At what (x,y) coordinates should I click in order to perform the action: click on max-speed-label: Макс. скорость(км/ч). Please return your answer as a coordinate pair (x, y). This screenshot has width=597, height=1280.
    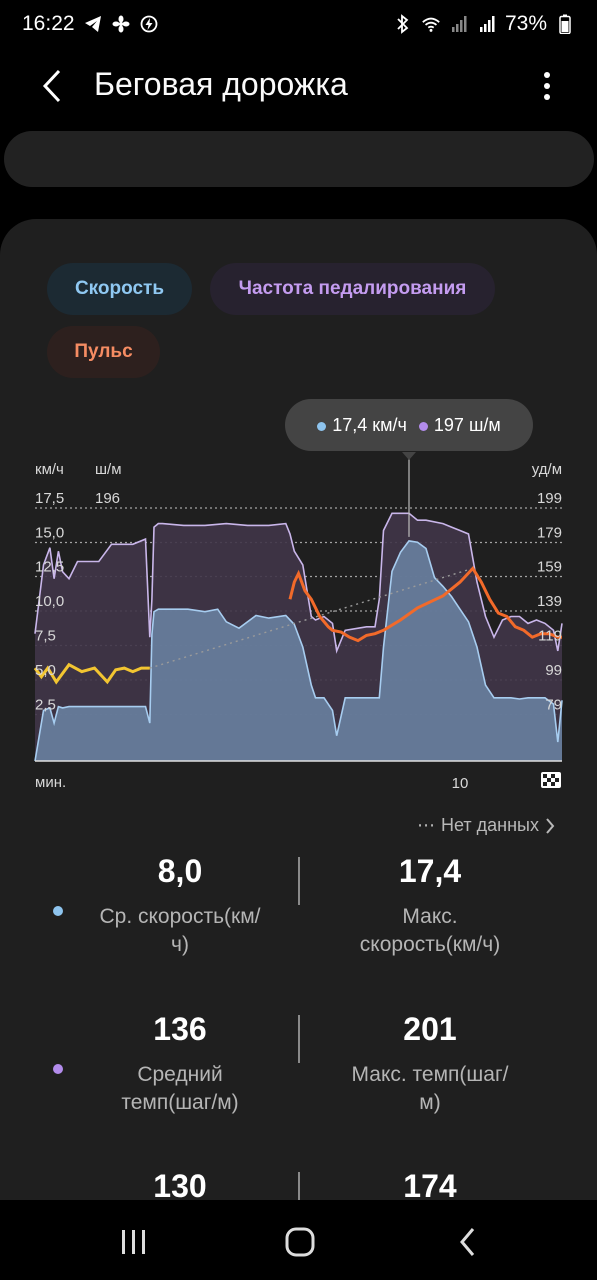
    Looking at the image, I should click on (430, 930).